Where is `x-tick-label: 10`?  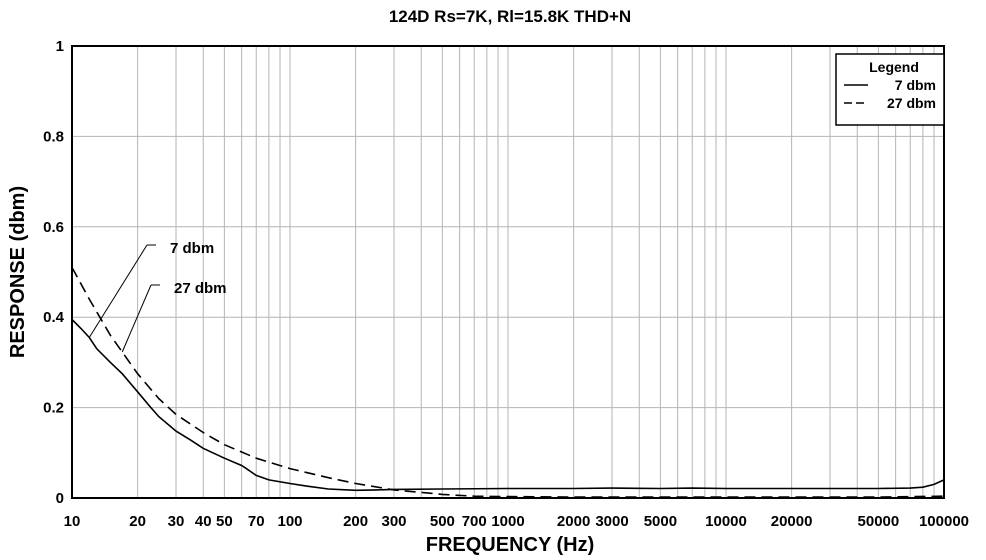 x-tick-label: 10 is located at coordinates (72, 521).